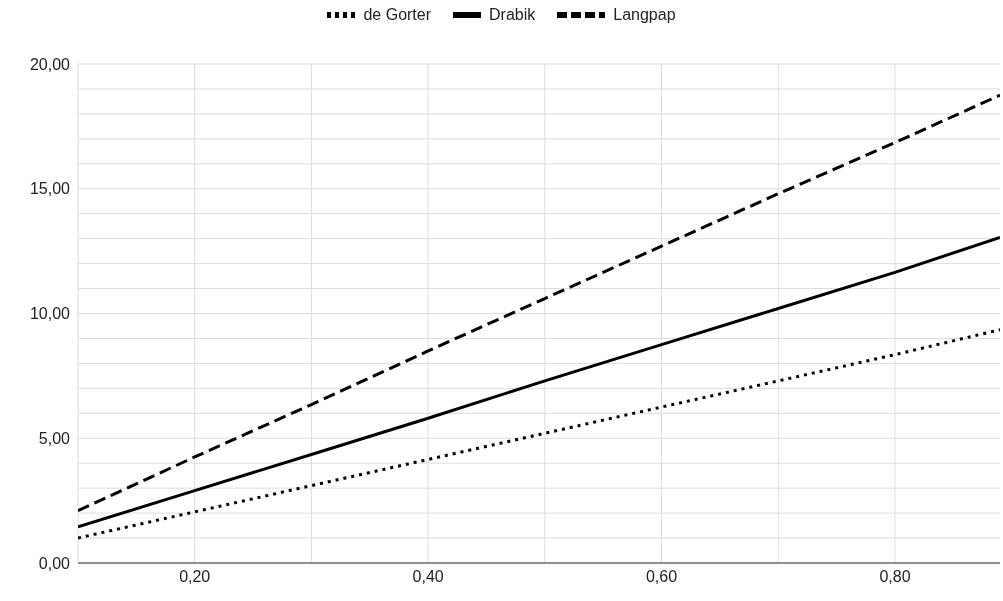 This screenshot has width=1003, height=601. I want to click on x-tick-label: 0,40, so click(428, 577).